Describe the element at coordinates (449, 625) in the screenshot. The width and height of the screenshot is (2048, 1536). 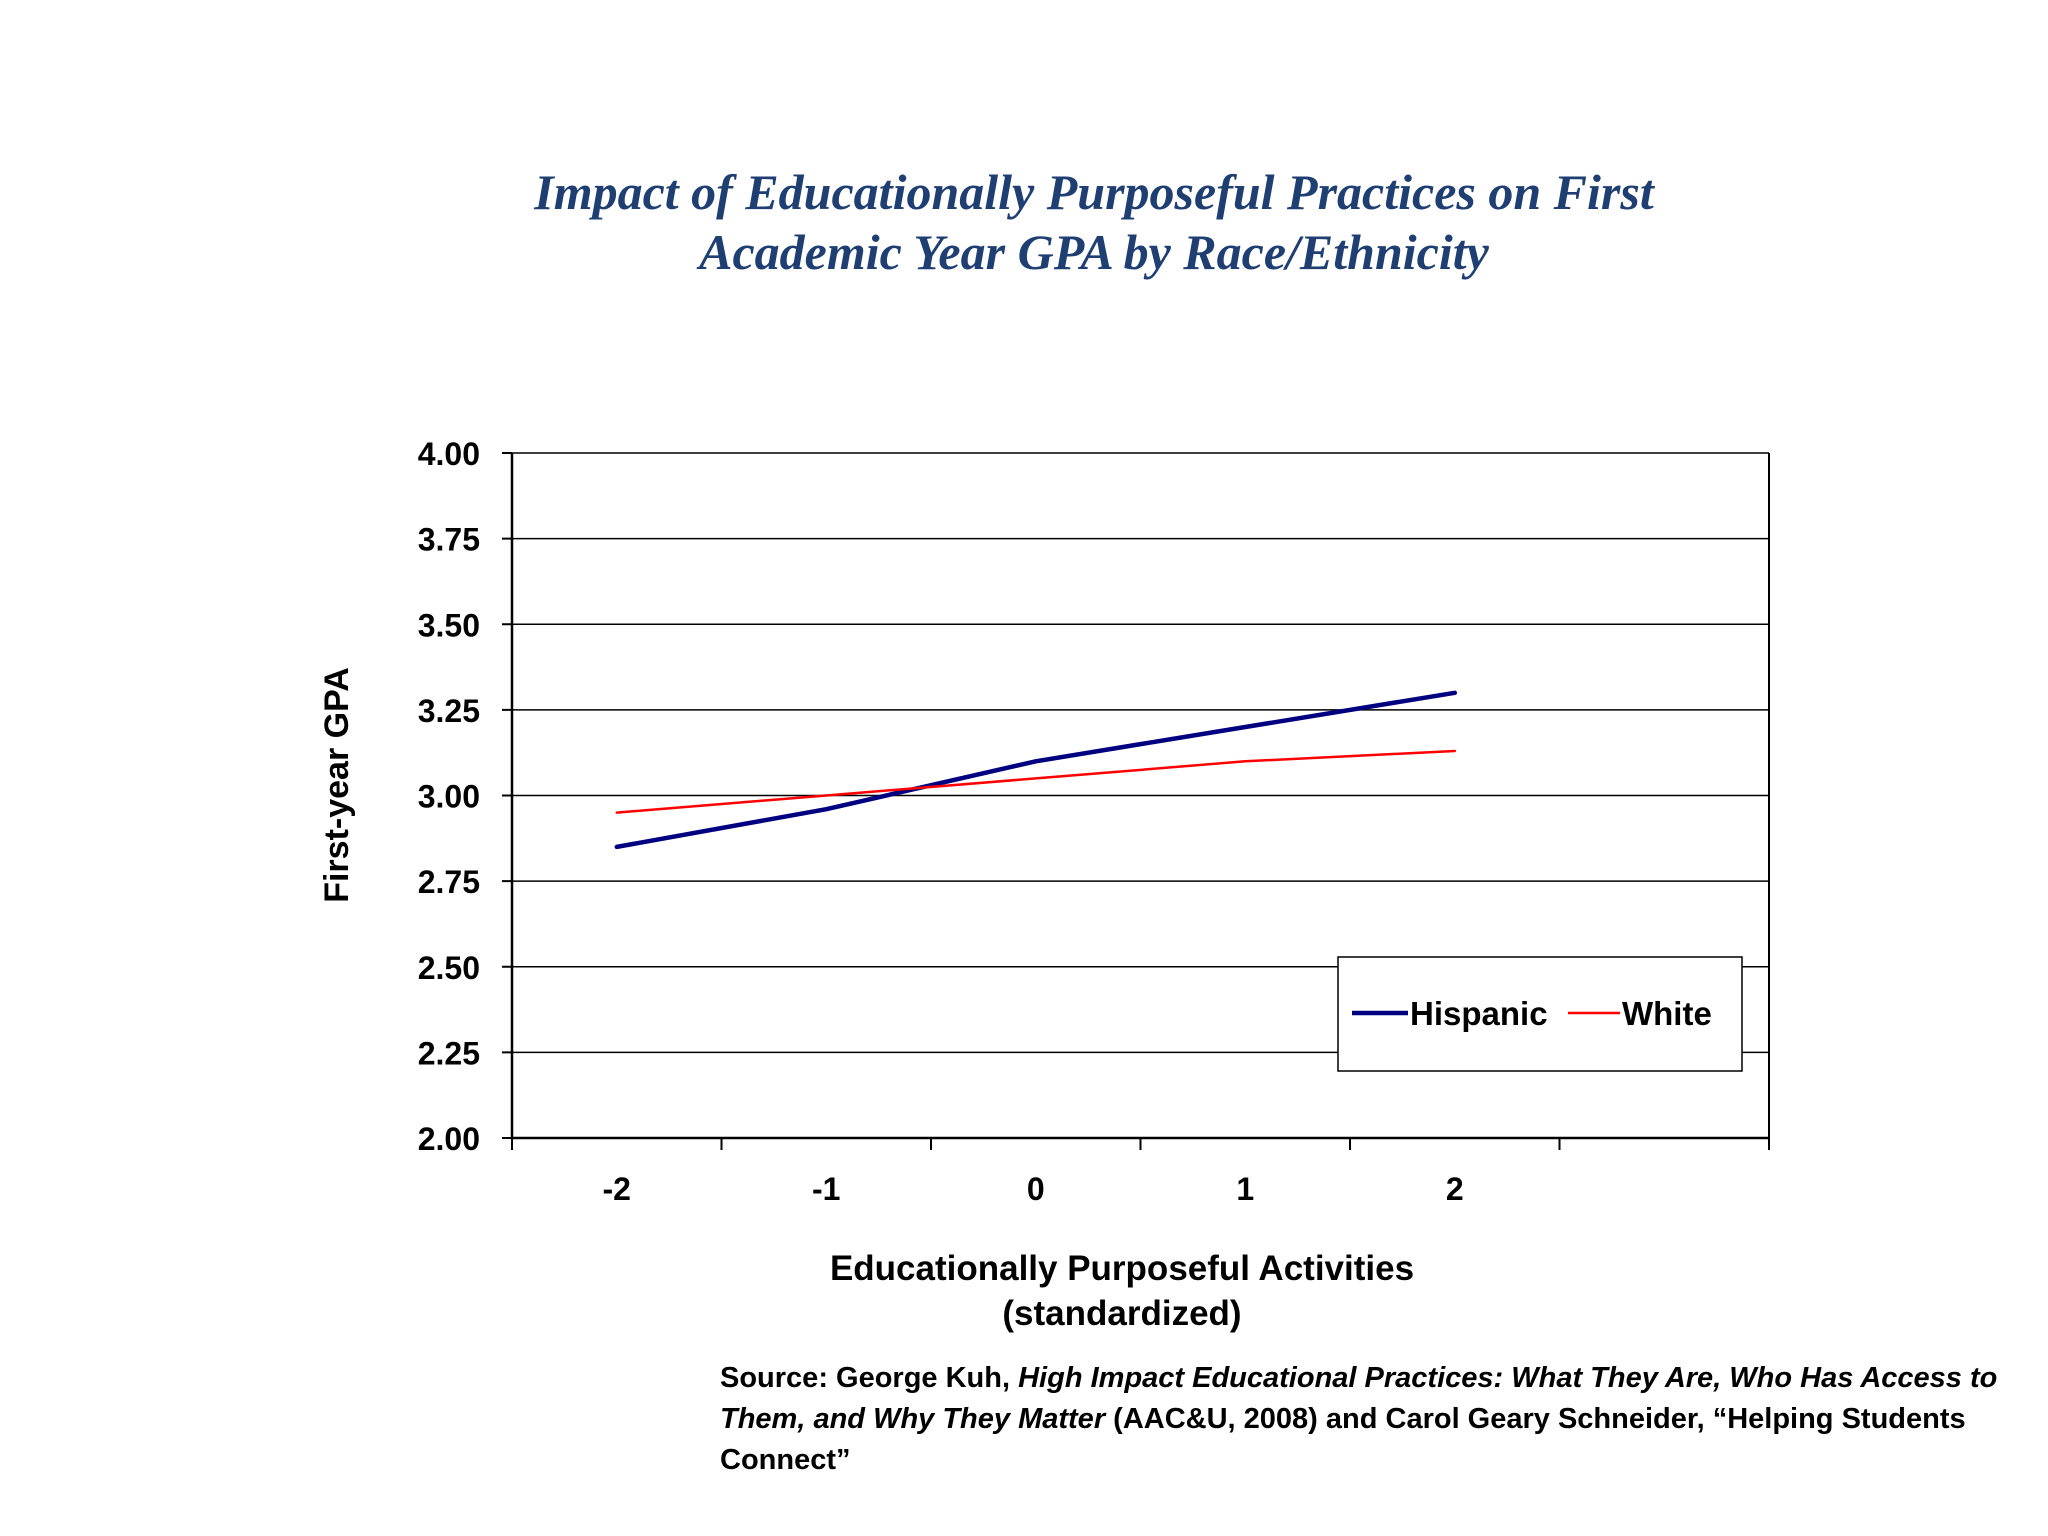
I see `y-tick-label: 3.50` at that location.